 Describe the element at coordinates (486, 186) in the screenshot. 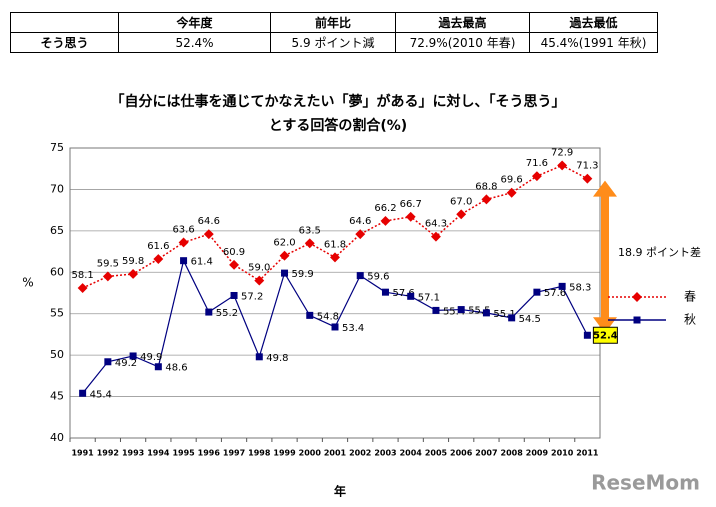

I see `data-label: 68.8` at that location.